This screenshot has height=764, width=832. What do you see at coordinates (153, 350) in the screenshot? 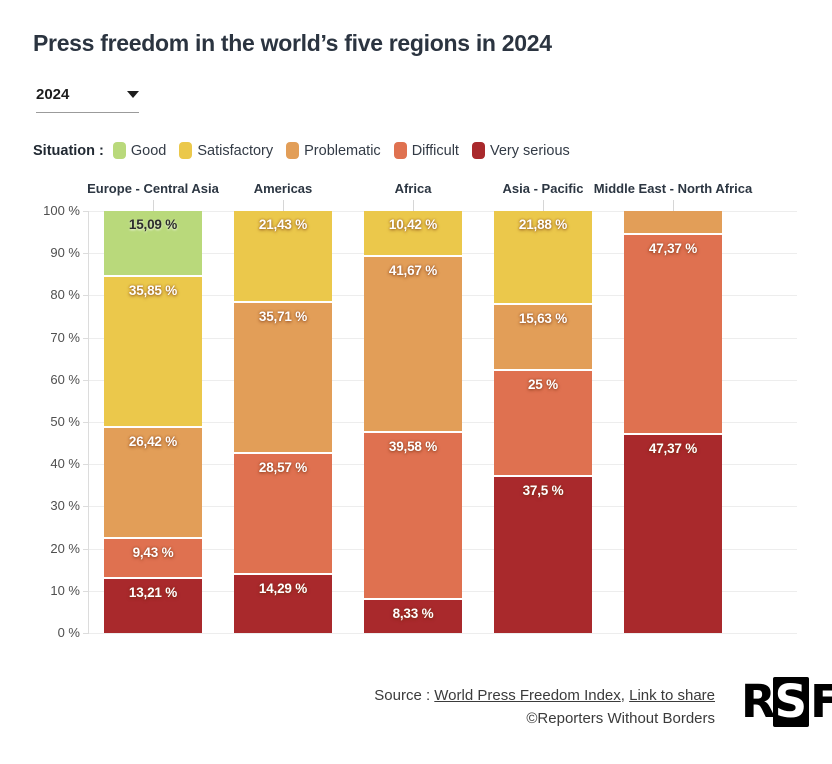
I see `bar-segment: 35,85 %` at bounding box center [153, 350].